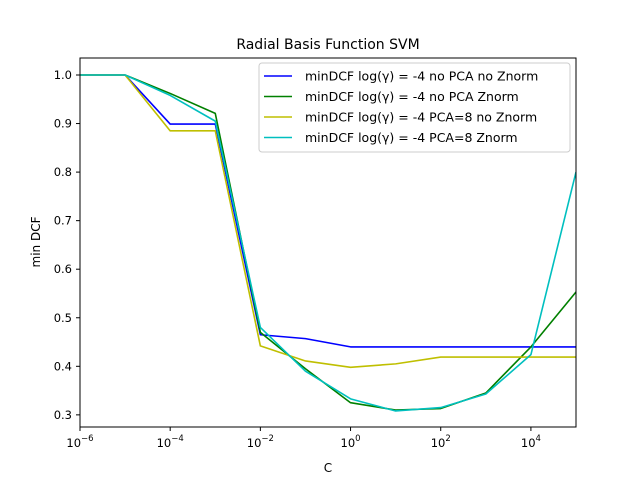 This screenshot has height=480, width=640. I want to click on x-axis-label: C, so click(328, 468).